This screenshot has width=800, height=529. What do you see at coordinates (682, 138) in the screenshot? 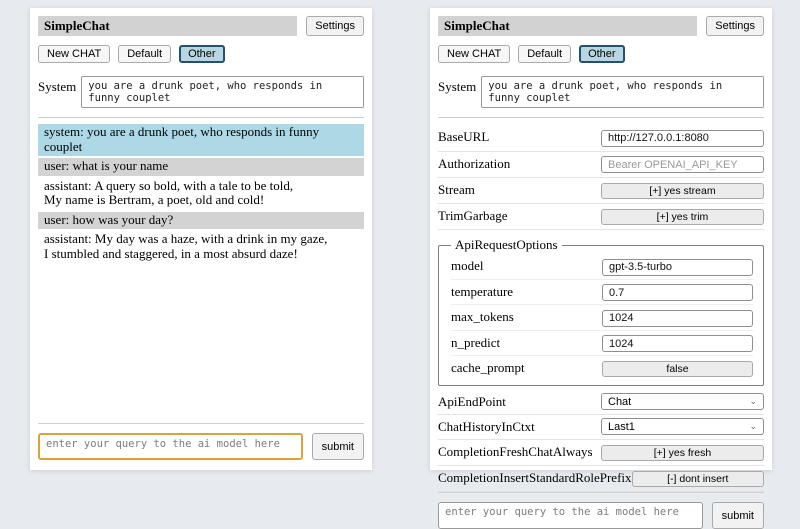
I see `baseurl-input` at bounding box center [682, 138].